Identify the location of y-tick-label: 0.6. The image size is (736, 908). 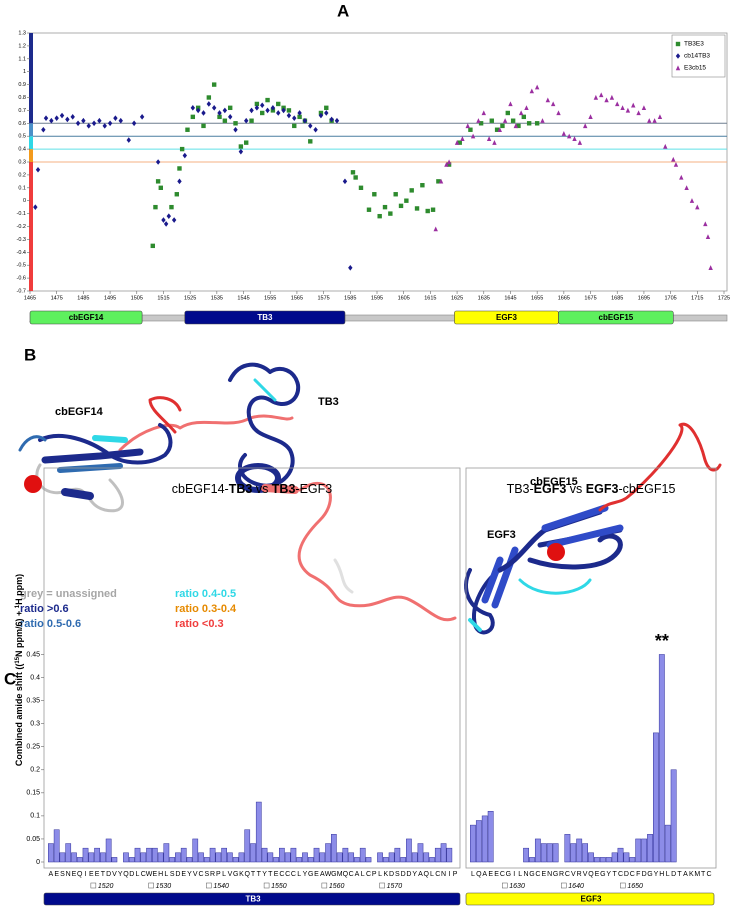
(22, 124).